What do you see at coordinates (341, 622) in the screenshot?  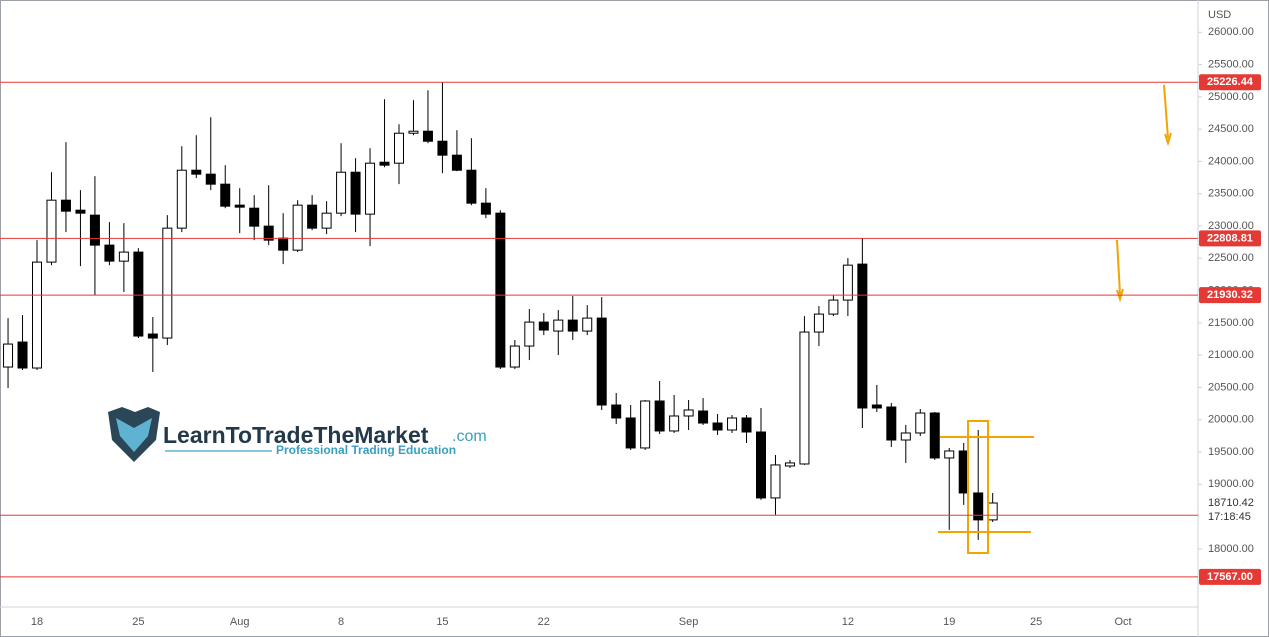 I see `x-tick-label: 8` at bounding box center [341, 622].